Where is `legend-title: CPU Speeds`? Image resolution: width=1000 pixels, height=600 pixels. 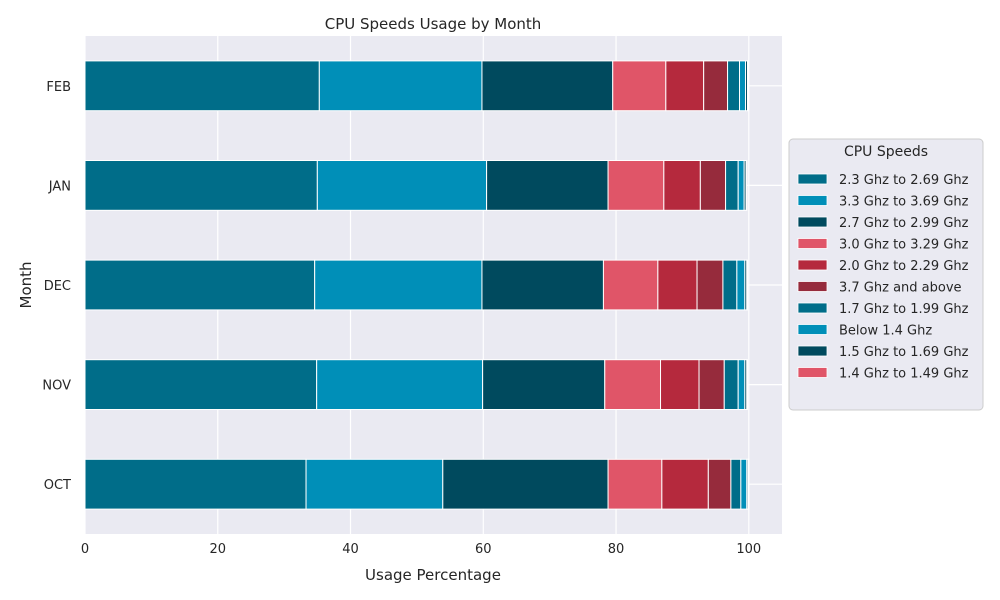
legend-title: CPU Speeds is located at coordinates (886, 152).